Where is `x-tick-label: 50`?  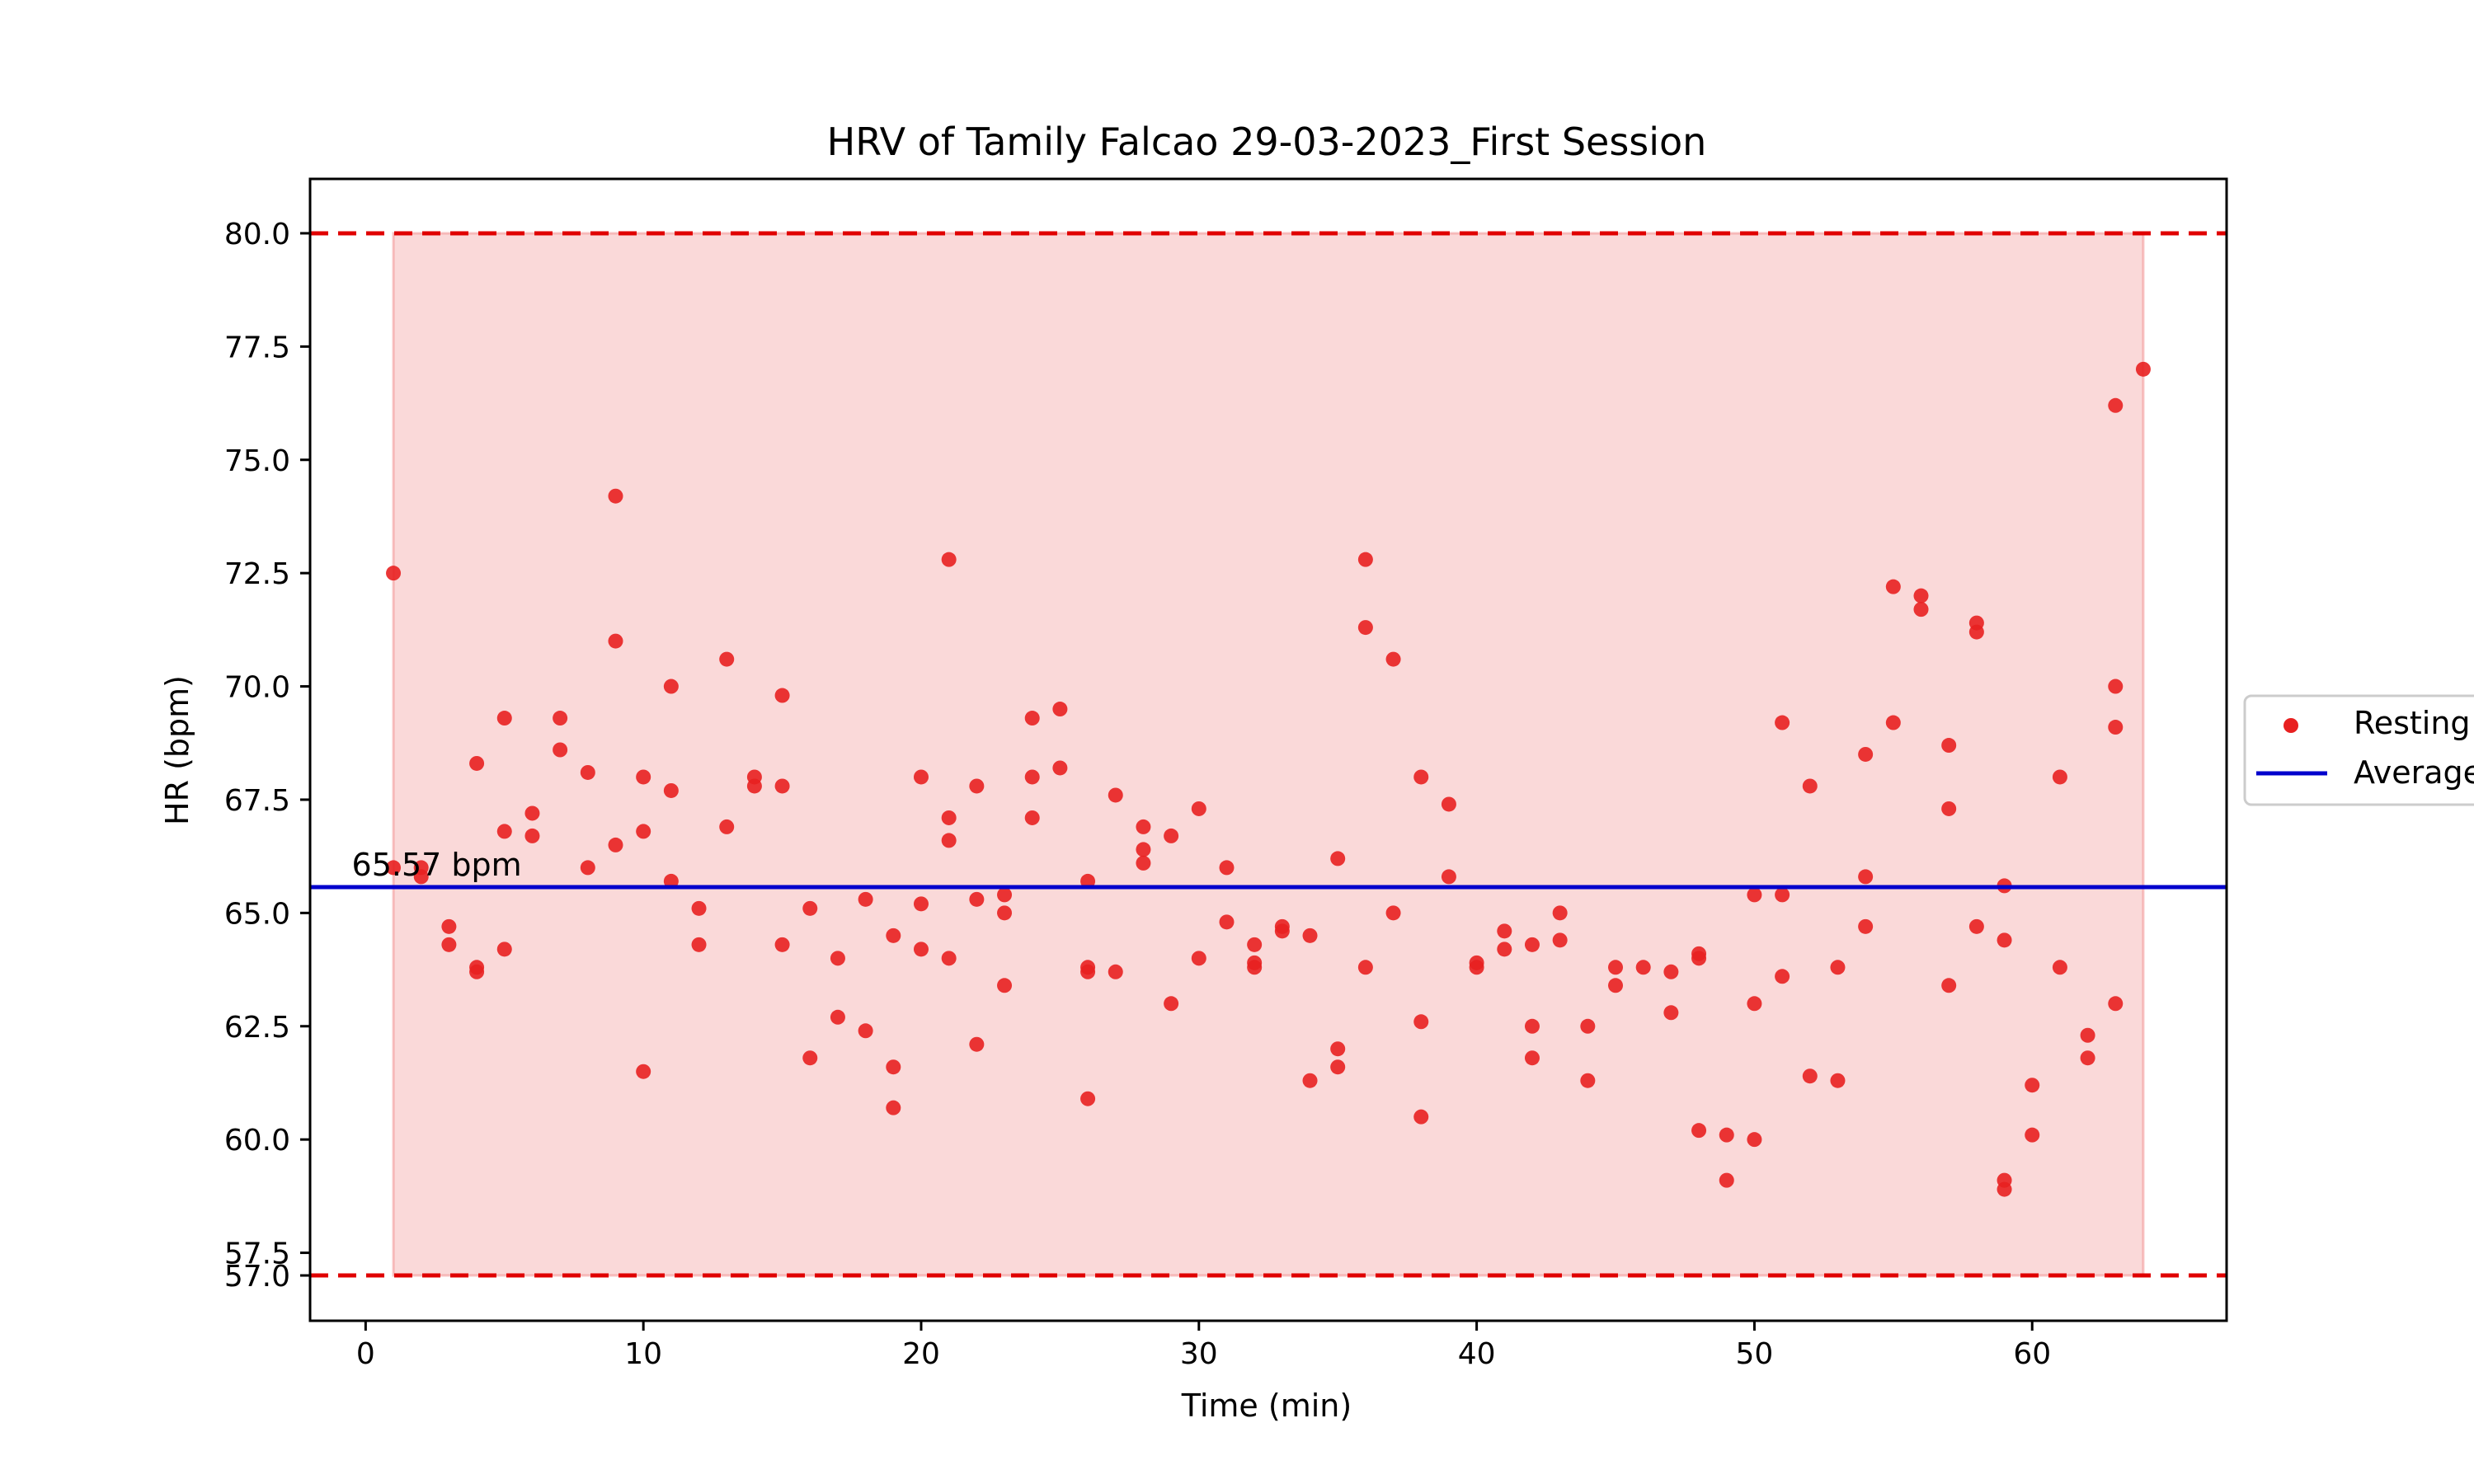 x-tick-label: 50 is located at coordinates (1755, 1354).